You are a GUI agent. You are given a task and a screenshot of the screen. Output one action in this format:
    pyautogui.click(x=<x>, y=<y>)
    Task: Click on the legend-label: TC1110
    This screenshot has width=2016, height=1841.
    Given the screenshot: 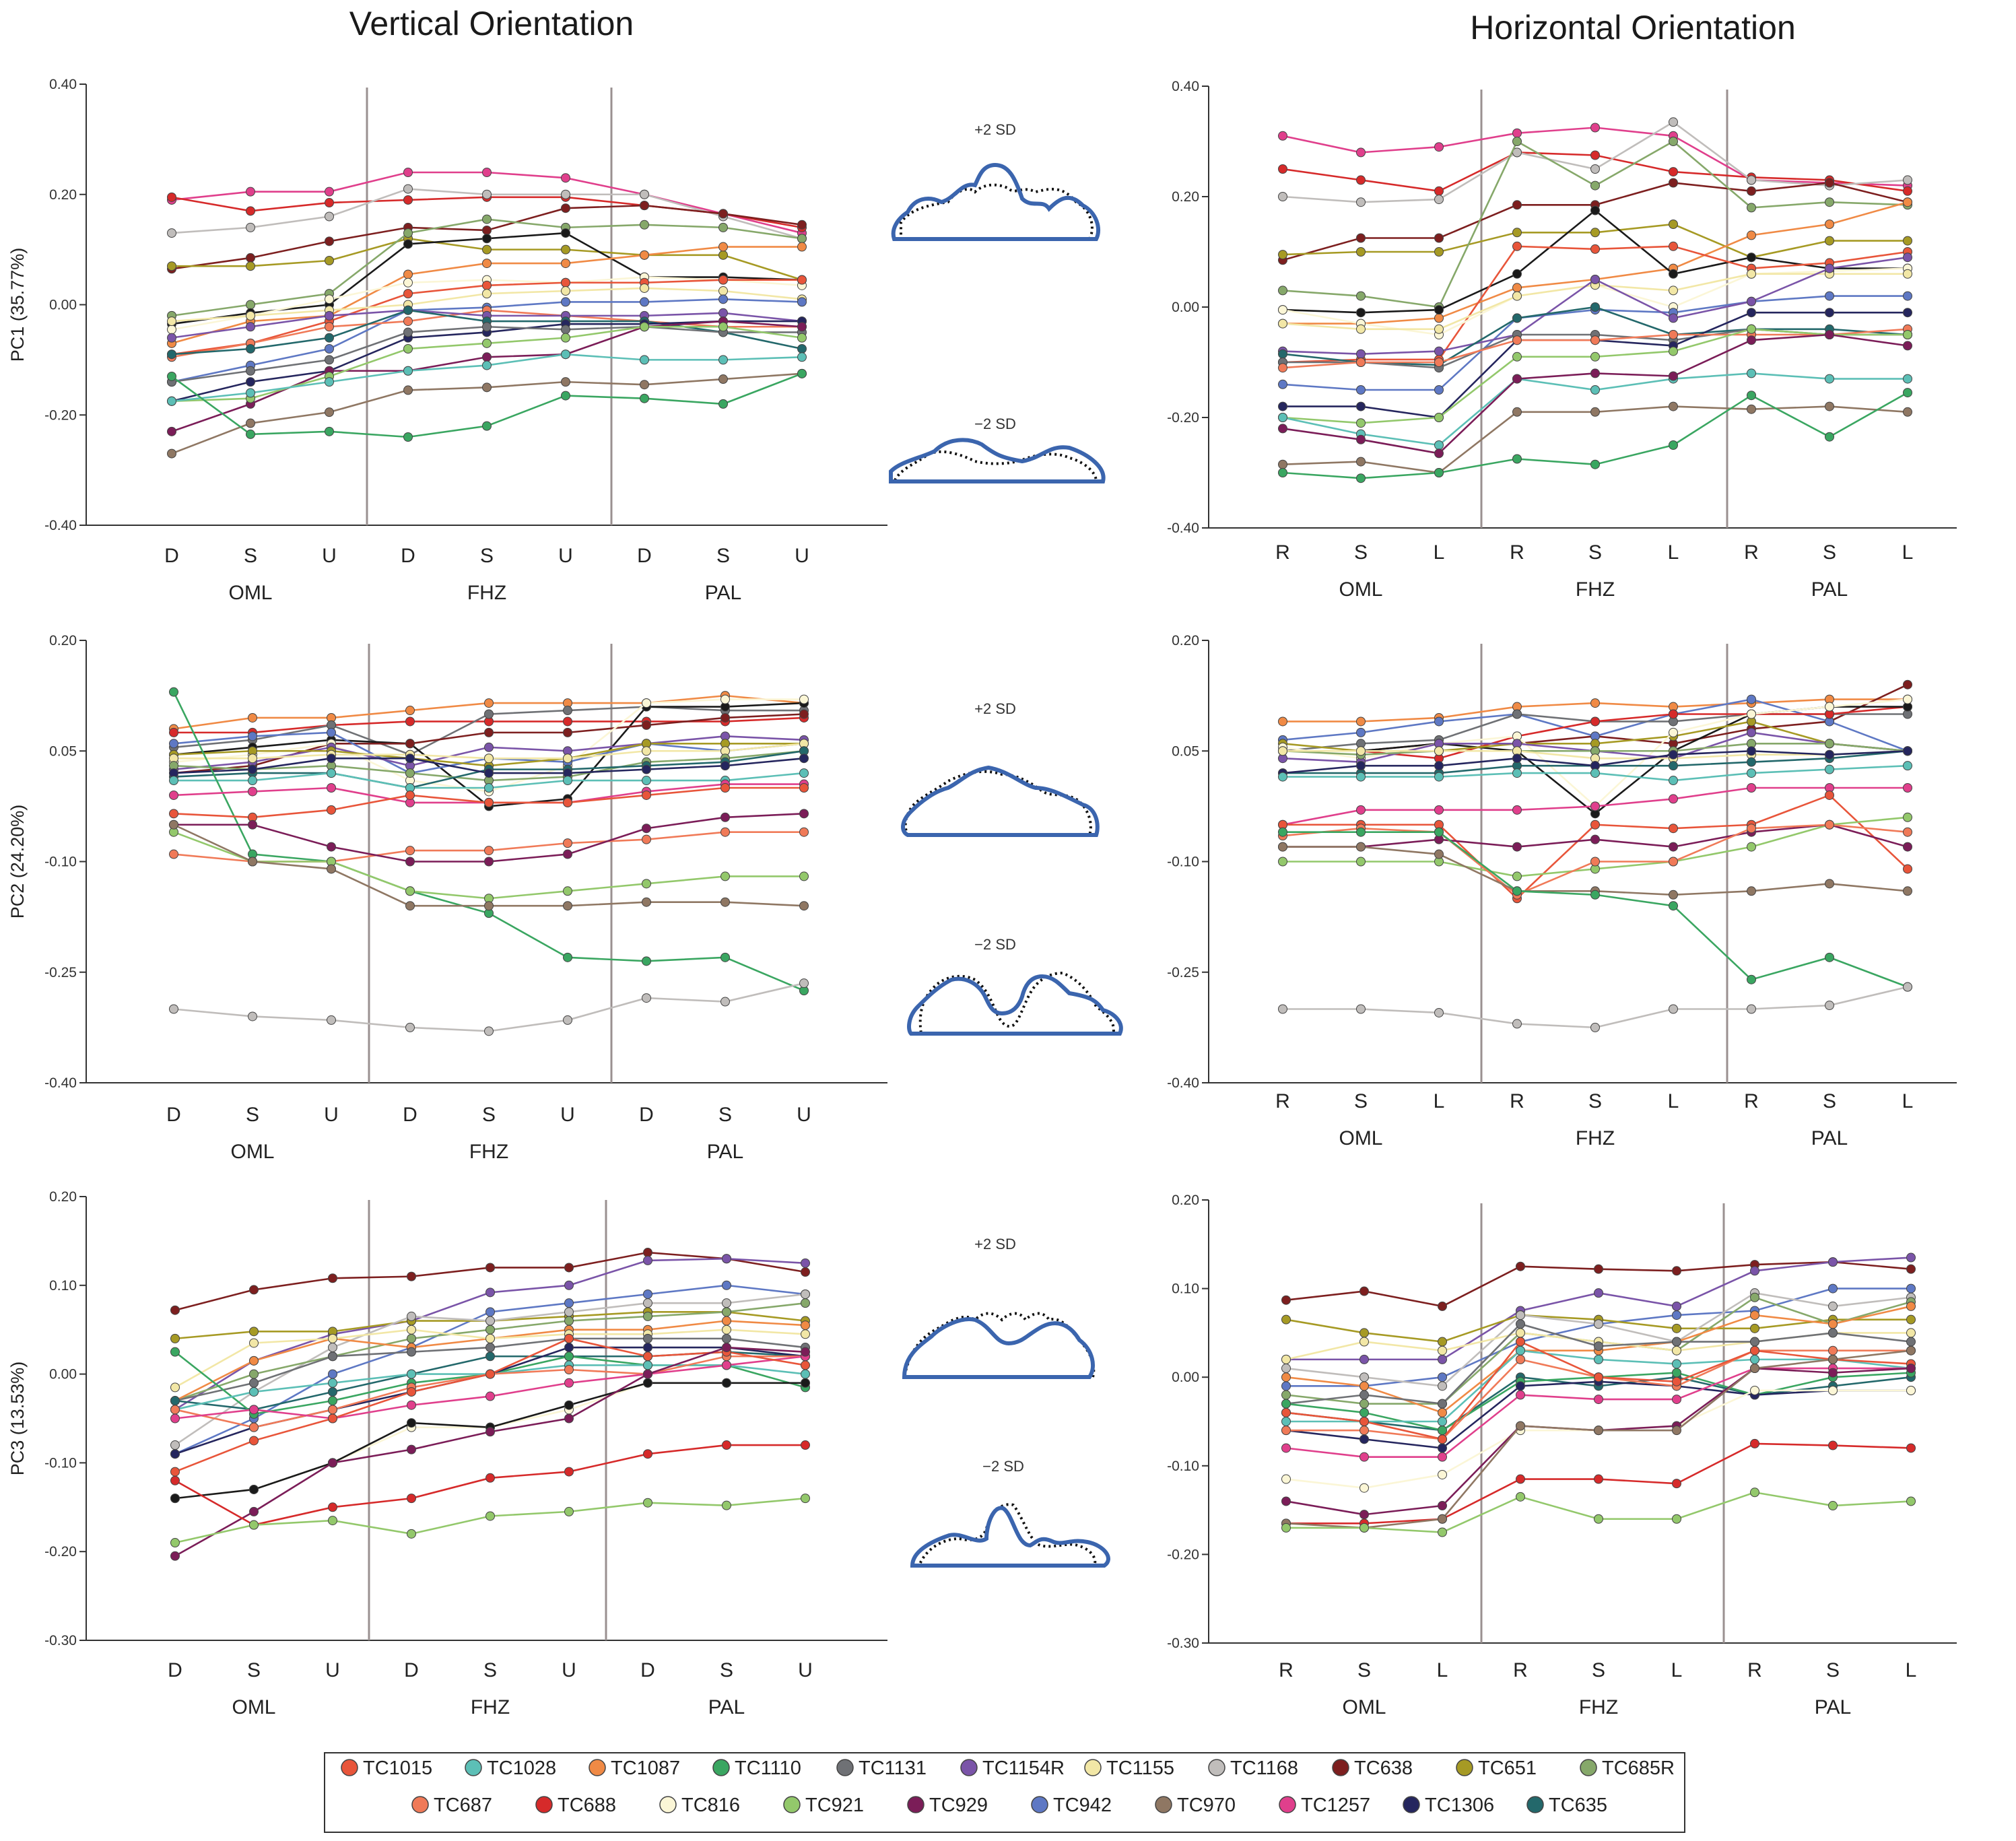 What is the action you would take?
    pyautogui.click(x=768, y=1768)
    